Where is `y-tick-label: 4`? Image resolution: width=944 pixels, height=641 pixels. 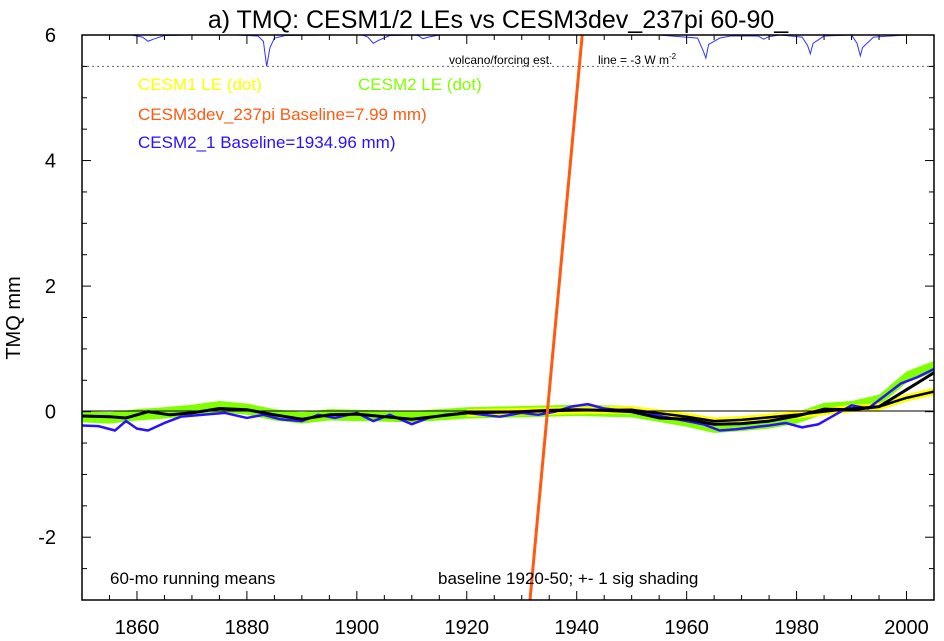 y-tick-label: 4 is located at coordinates (50, 162).